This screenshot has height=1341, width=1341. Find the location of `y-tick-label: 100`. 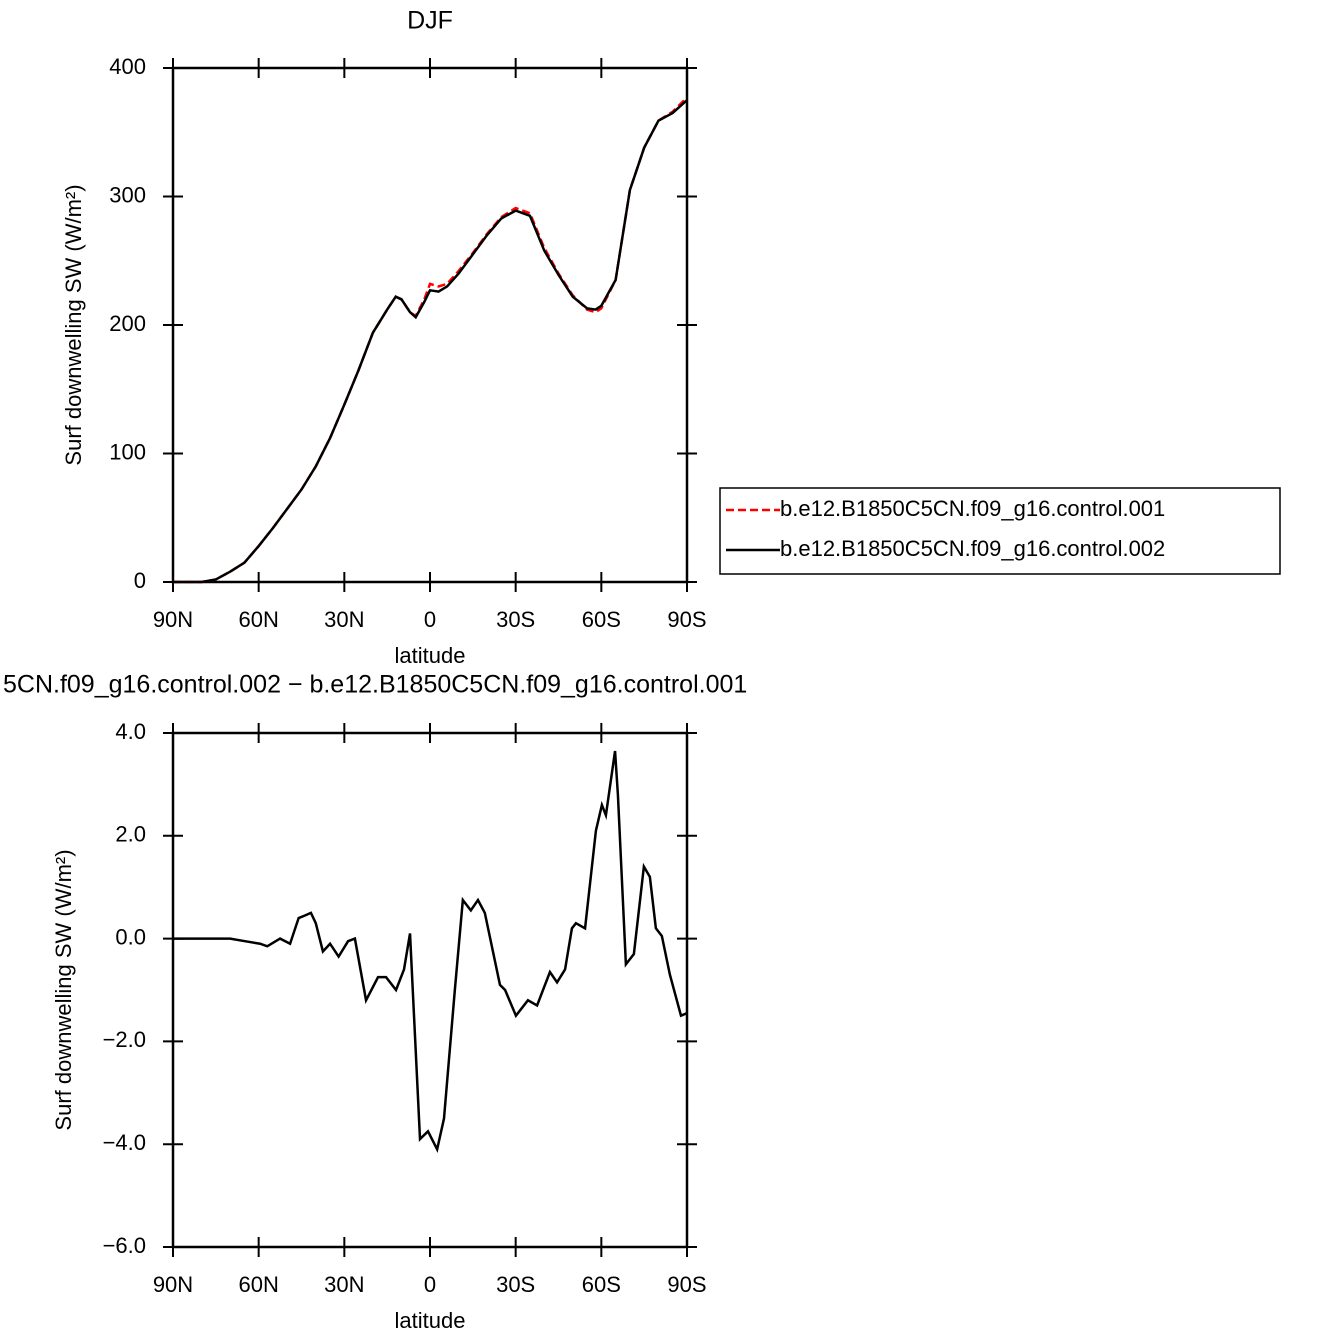

y-tick-label: 100 is located at coordinates (127, 451).